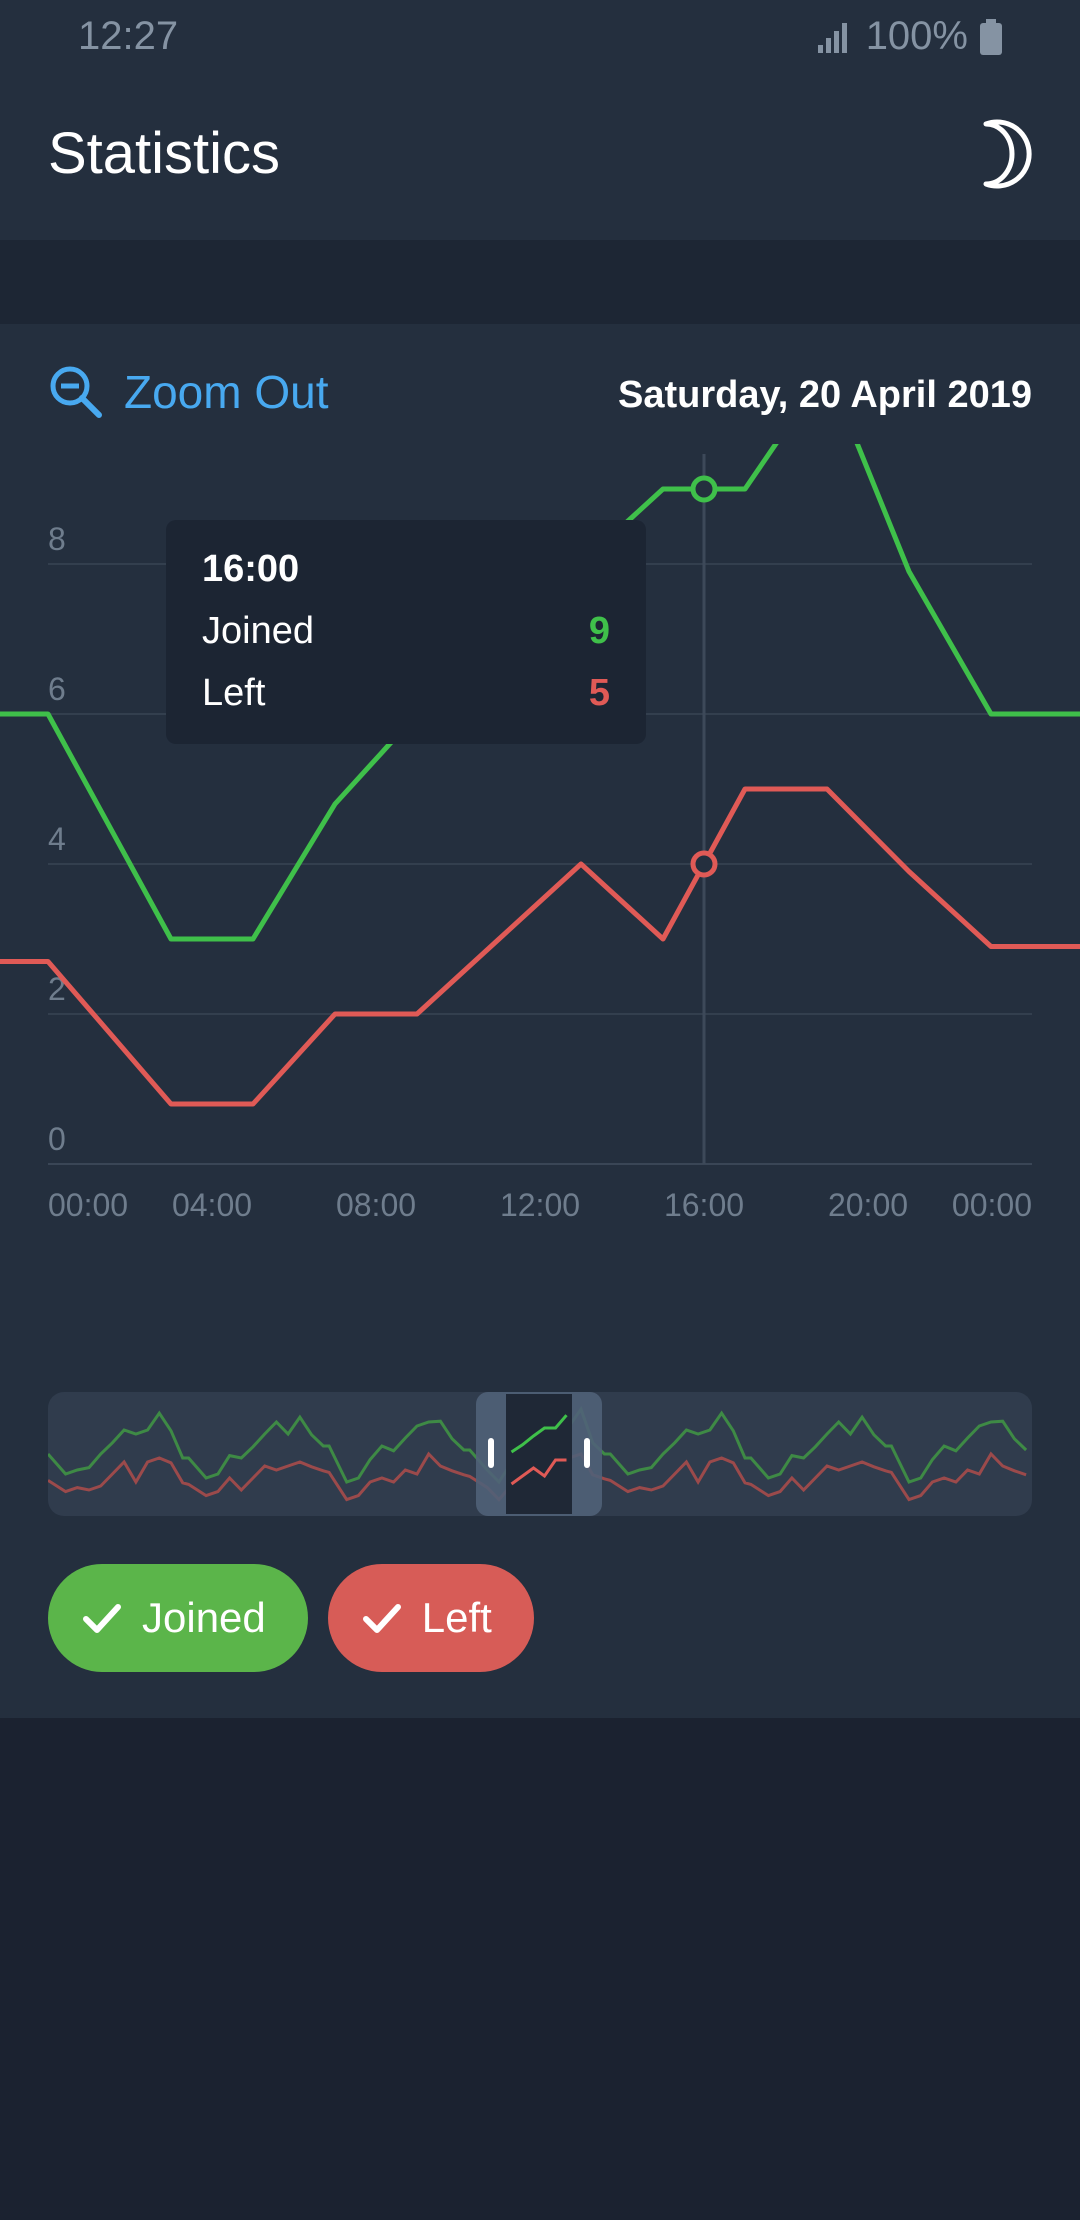 This screenshot has height=2220, width=1080. Describe the element at coordinates (587, 1453) in the screenshot. I see `navigator-handle-right` at that location.